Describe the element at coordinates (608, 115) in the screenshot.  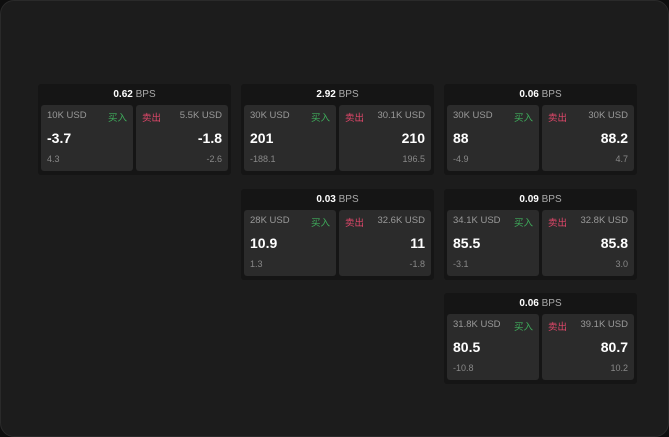
I see `ask-size: 30K USD` at that location.